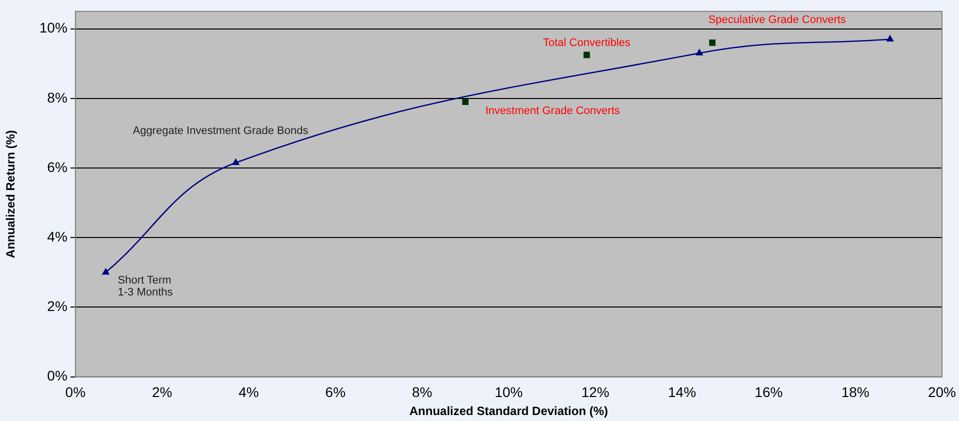  Describe the element at coordinates (248, 392) in the screenshot. I see `x-tick-label: 4%` at that location.